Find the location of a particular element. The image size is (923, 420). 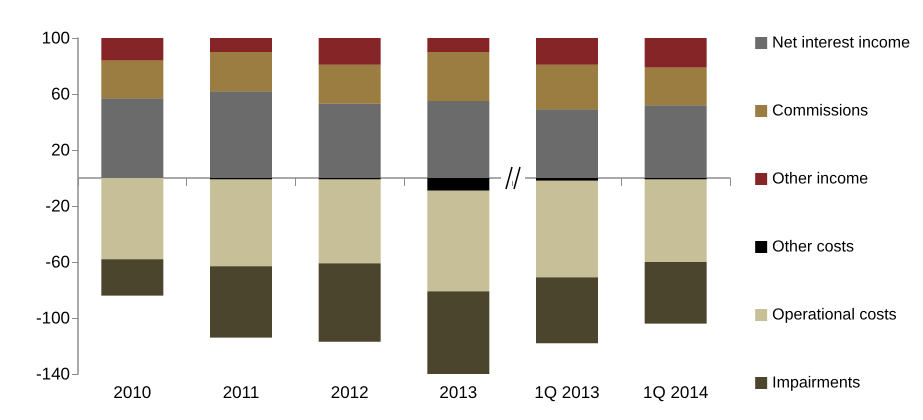

x-tick-label: 2012 is located at coordinates (349, 392).